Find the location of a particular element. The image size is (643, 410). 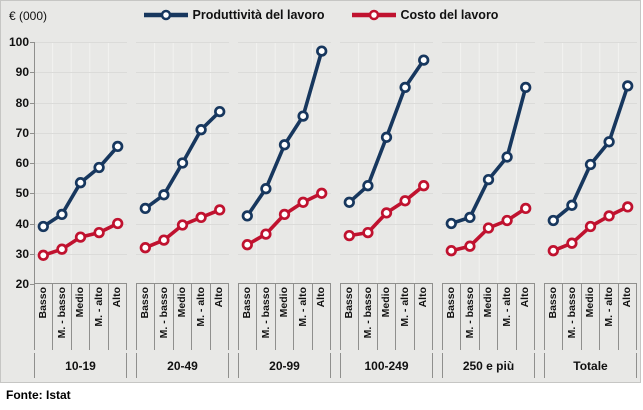

y-tick-label: 90 is located at coordinates (22, 72).